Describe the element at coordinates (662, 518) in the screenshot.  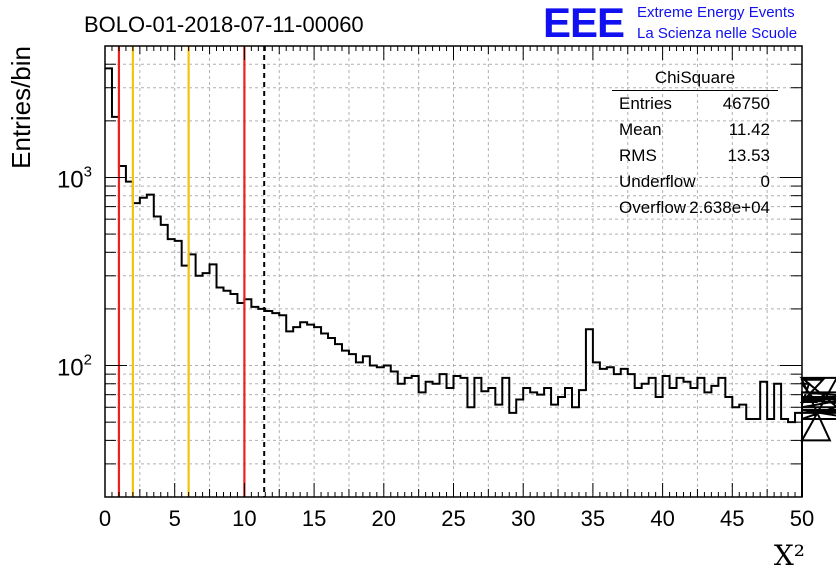
I see `x-tick-label: 40` at that location.